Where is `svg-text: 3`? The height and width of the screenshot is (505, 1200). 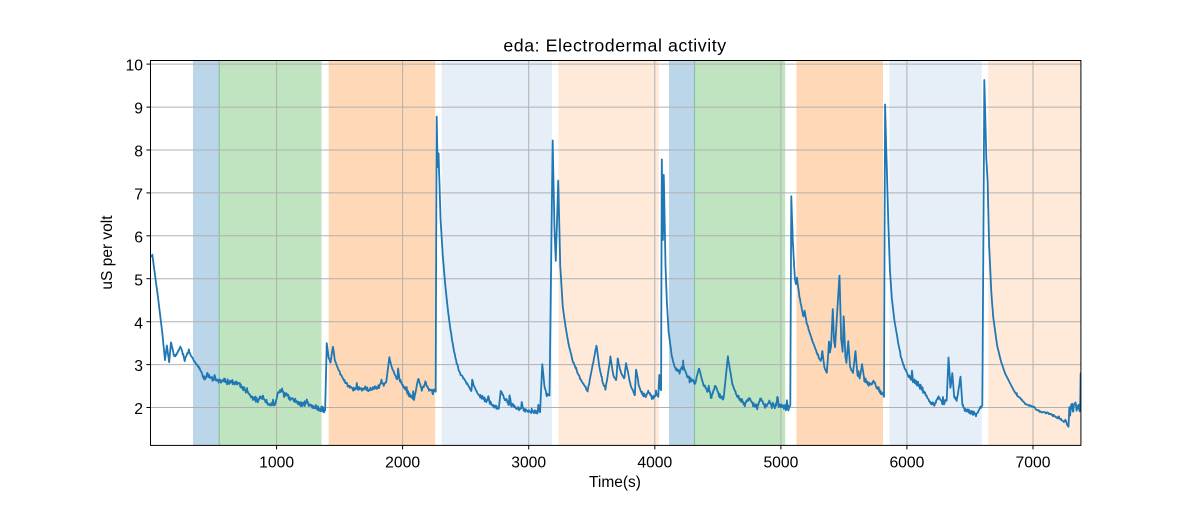 svg-text: 3 is located at coordinates (138, 366).